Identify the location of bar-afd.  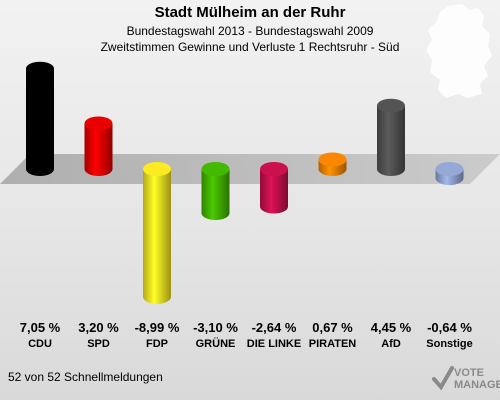
(391, 137).